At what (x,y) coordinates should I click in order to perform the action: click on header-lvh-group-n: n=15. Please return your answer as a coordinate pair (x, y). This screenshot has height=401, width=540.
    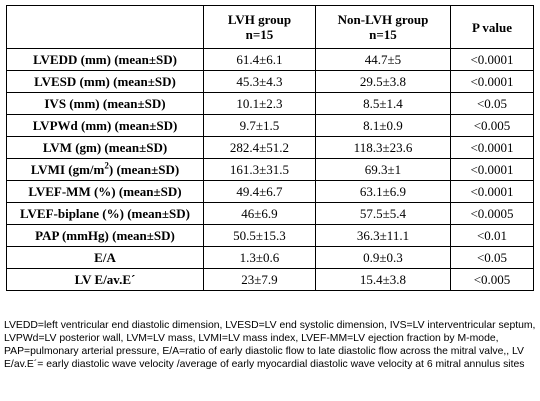
    Looking at the image, I should click on (259, 34).